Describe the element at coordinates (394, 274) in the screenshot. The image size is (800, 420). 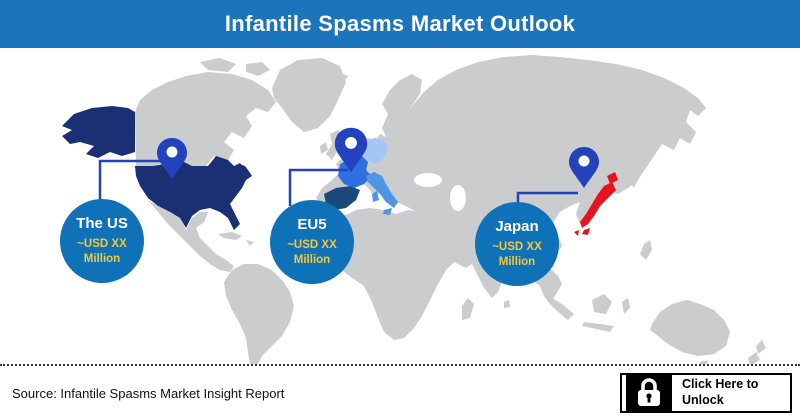
I see `continent-africa` at that location.